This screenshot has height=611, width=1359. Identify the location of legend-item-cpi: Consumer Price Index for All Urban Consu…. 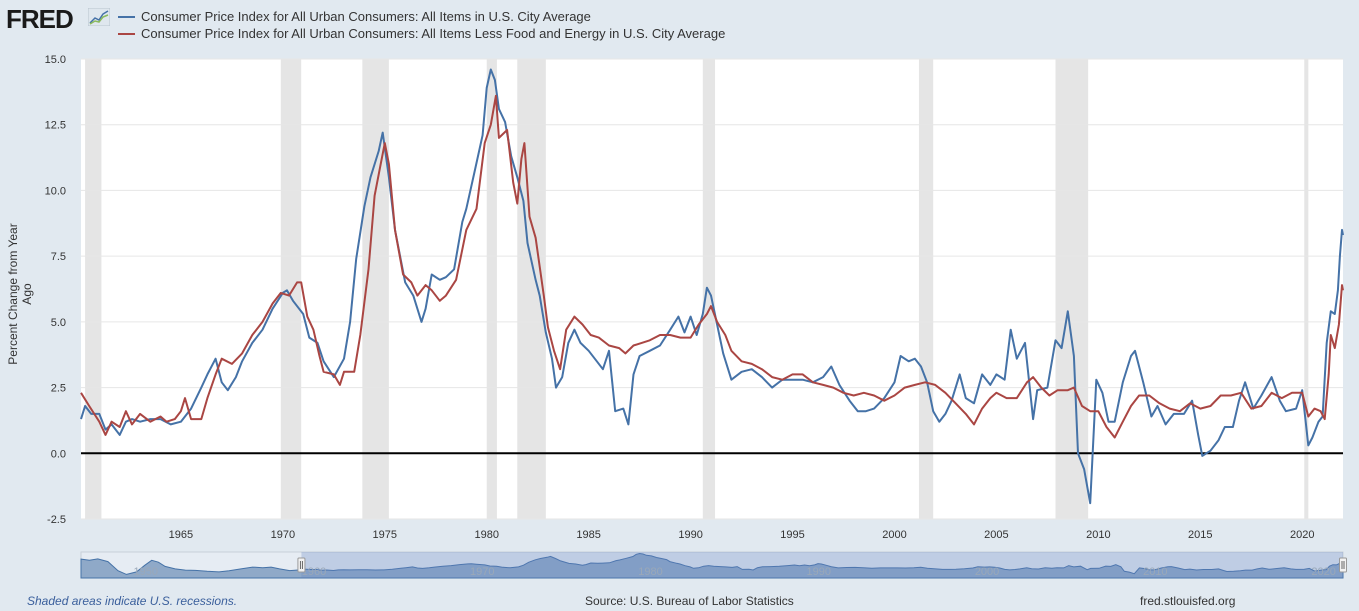
(421, 16).